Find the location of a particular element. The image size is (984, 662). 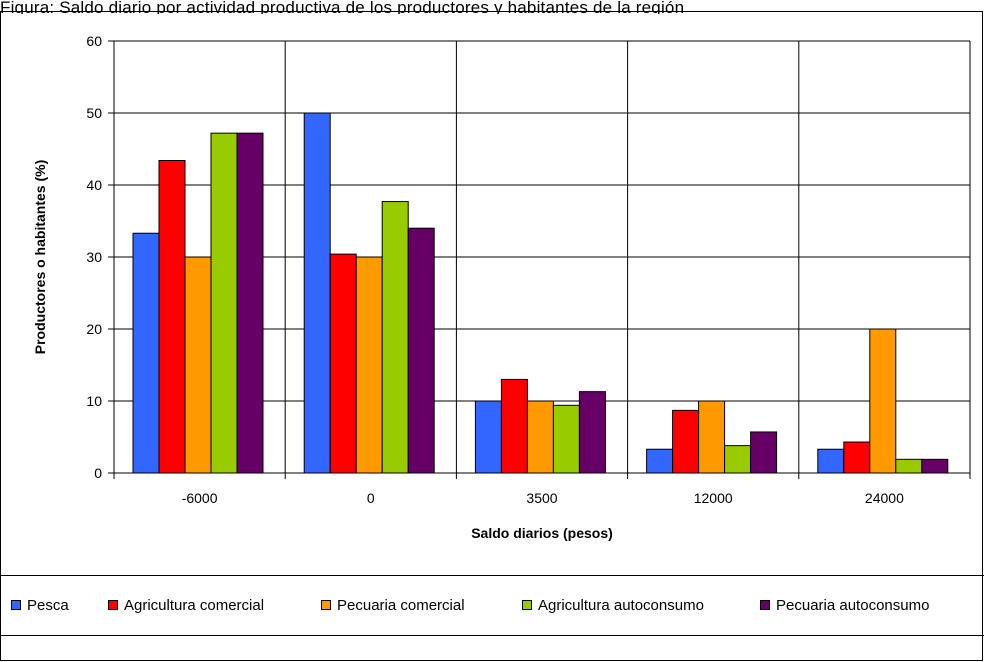

x-axis-title: Saldo diarios (pesos) is located at coordinates (542, 533).